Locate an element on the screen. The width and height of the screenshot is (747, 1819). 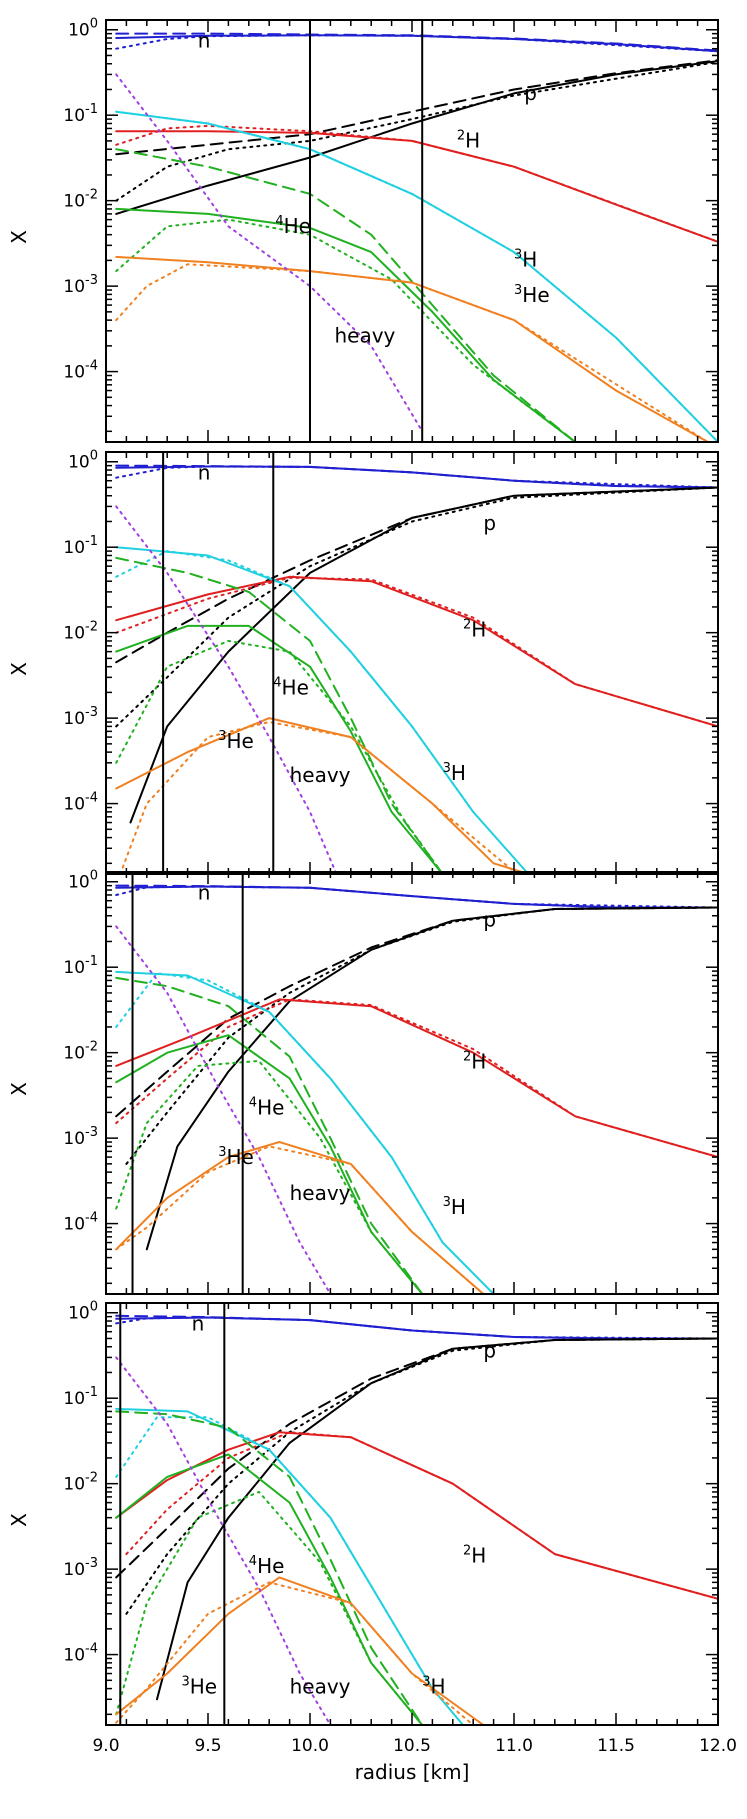
ytick-label: 10⁻¹ is located at coordinates (80, 966).